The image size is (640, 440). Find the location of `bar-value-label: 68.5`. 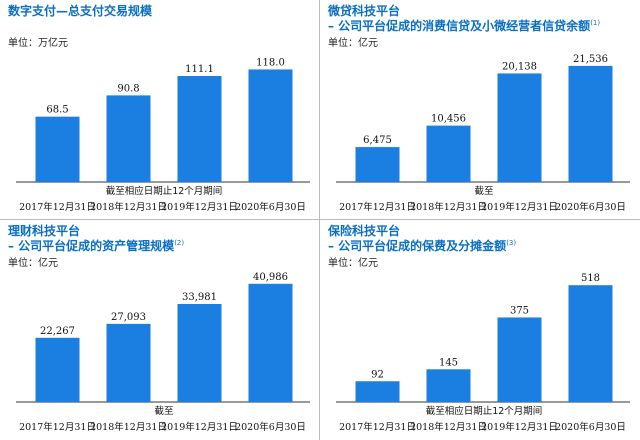

bar-value-label: 68.5 is located at coordinates (57, 110).